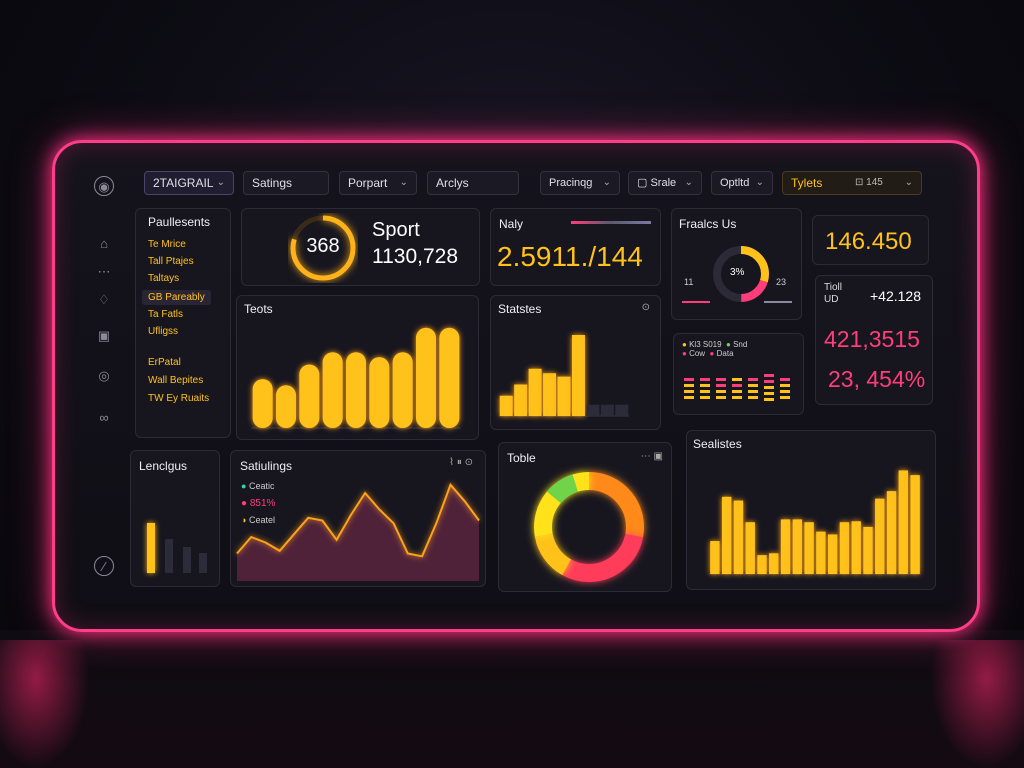  I want to click on statistics-title: Statstes, so click(520, 309).